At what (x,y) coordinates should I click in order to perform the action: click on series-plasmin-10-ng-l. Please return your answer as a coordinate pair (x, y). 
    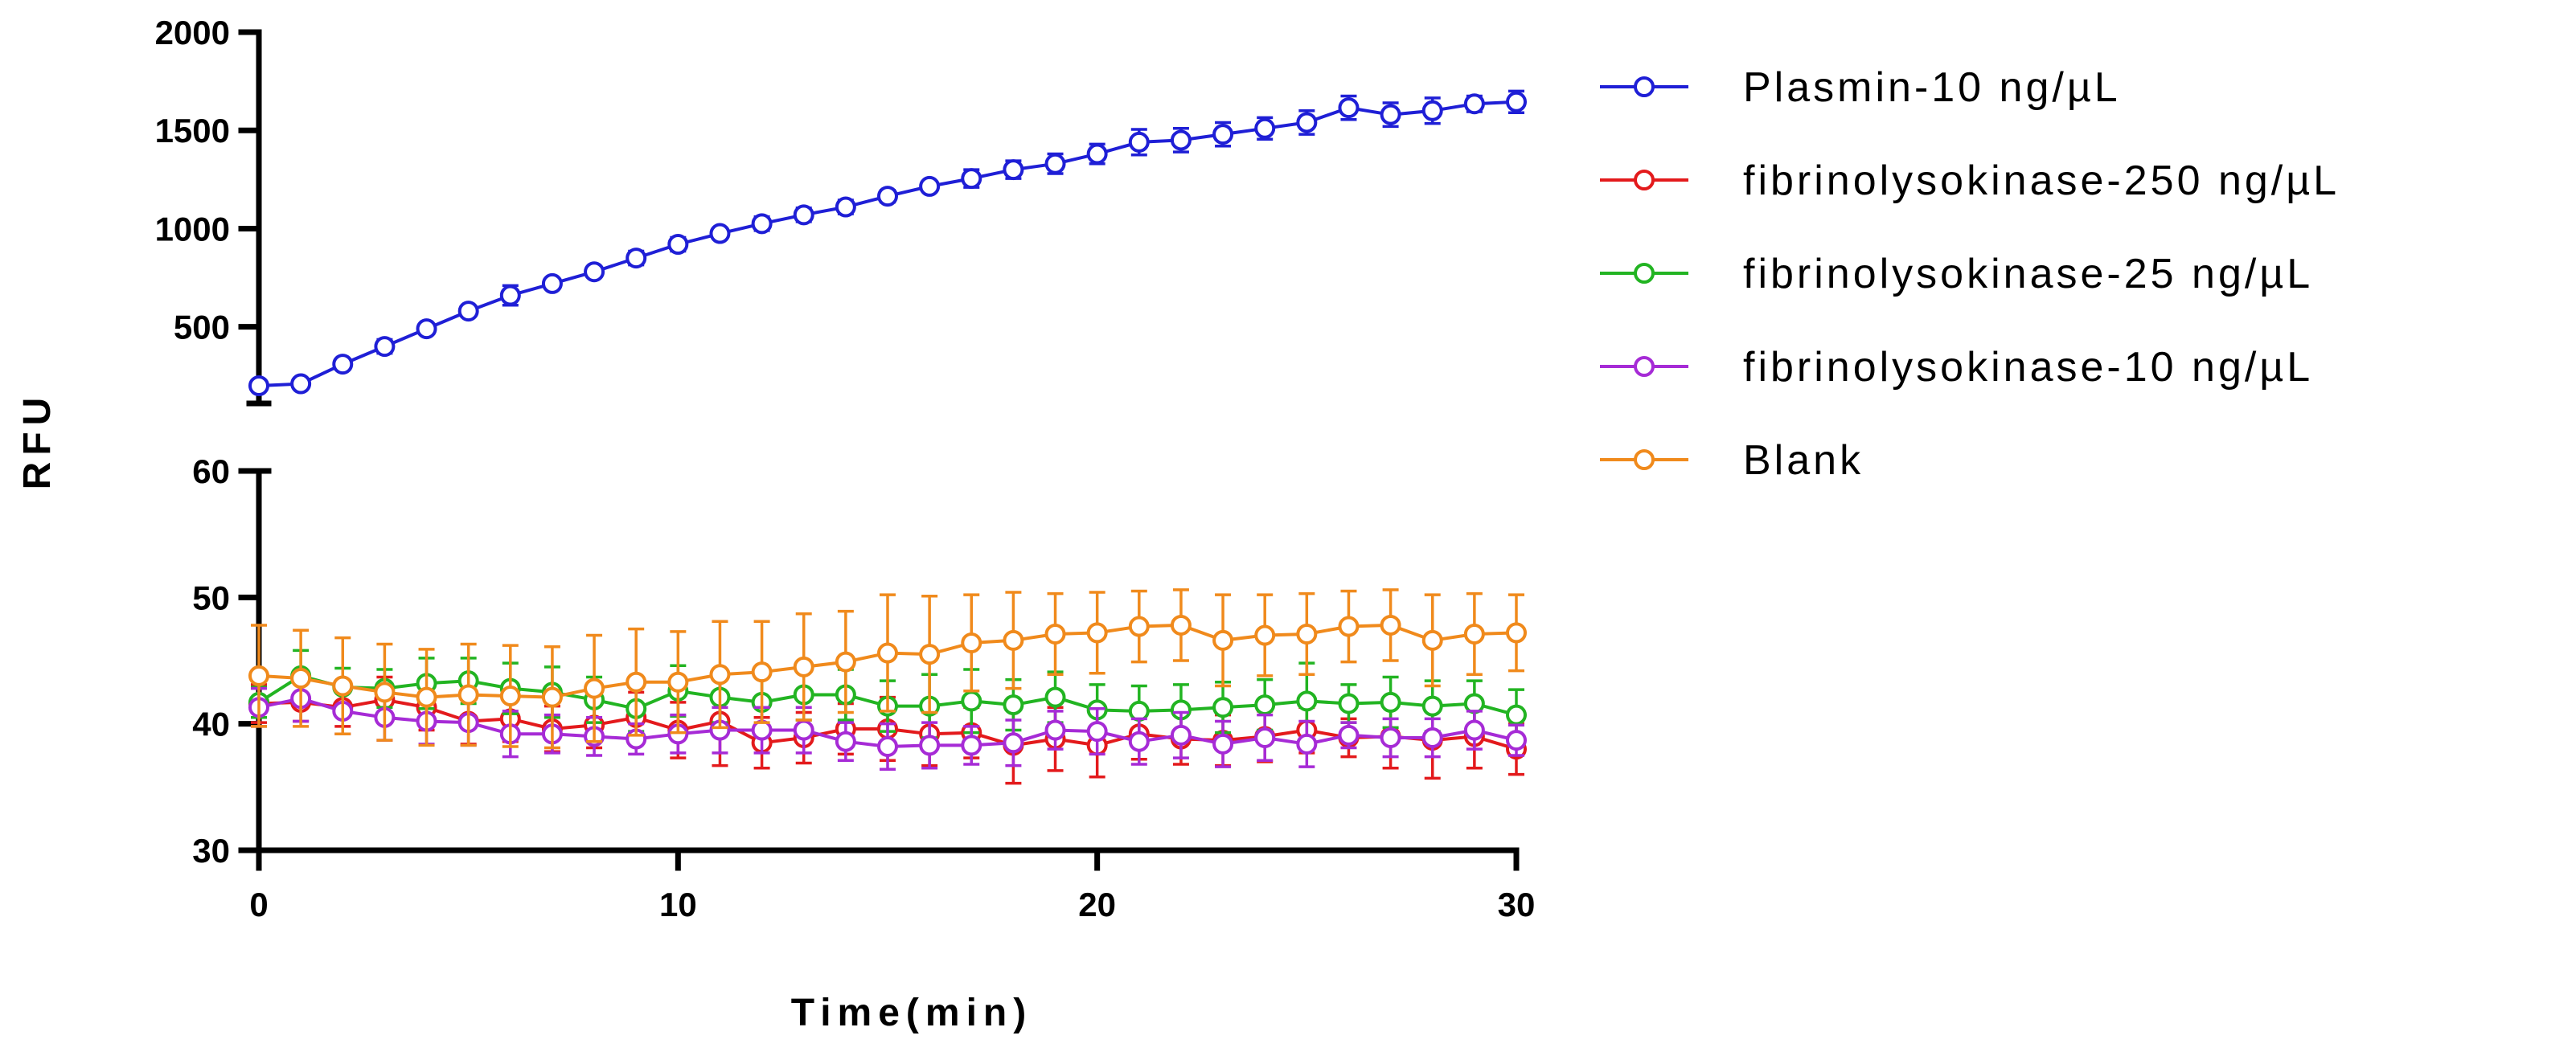
    Looking at the image, I should click on (887, 242).